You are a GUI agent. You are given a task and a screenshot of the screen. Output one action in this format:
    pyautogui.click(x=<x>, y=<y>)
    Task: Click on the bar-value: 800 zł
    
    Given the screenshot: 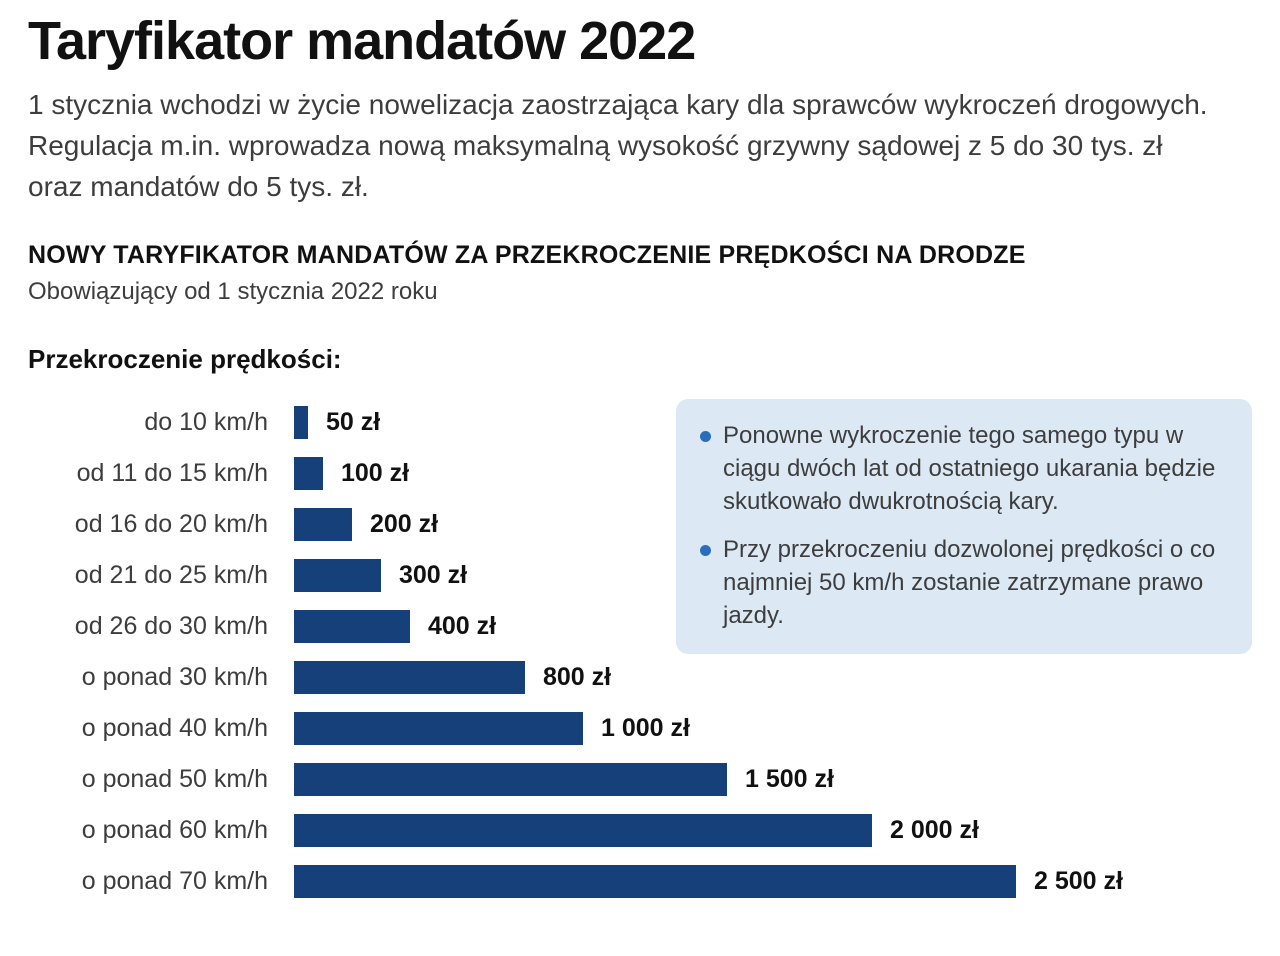 What is the action you would take?
    pyautogui.click(x=577, y=677)
    